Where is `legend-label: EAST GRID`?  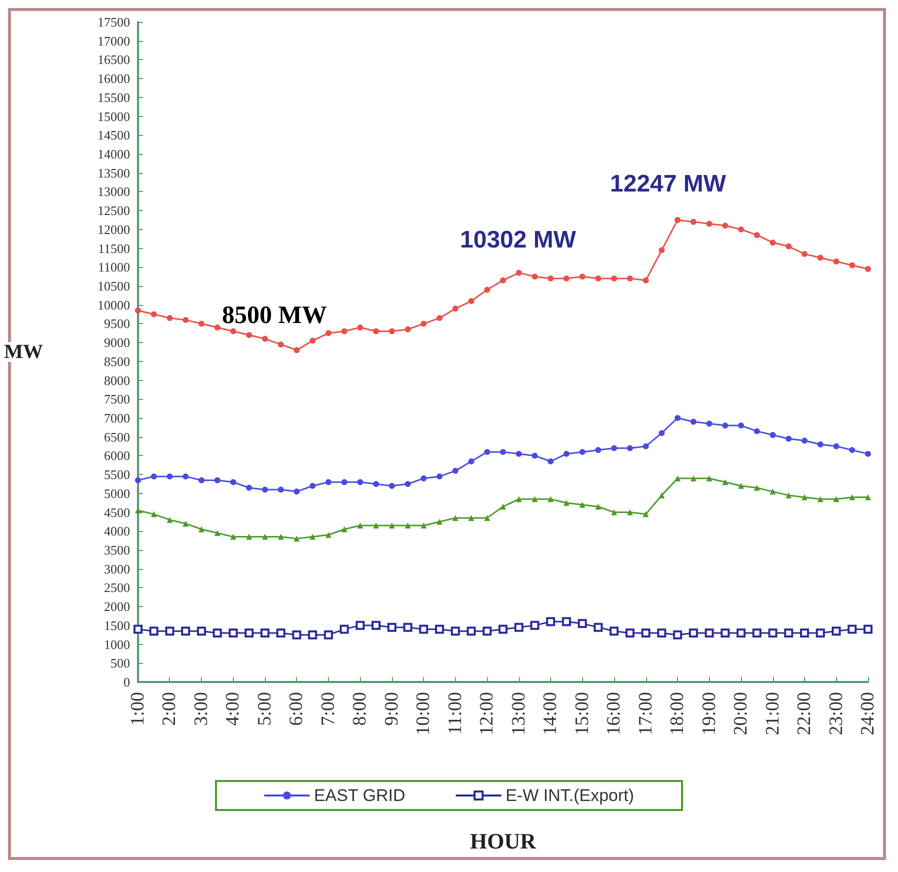 legend-label: EAST GRID is located at coordinates (360, 795).